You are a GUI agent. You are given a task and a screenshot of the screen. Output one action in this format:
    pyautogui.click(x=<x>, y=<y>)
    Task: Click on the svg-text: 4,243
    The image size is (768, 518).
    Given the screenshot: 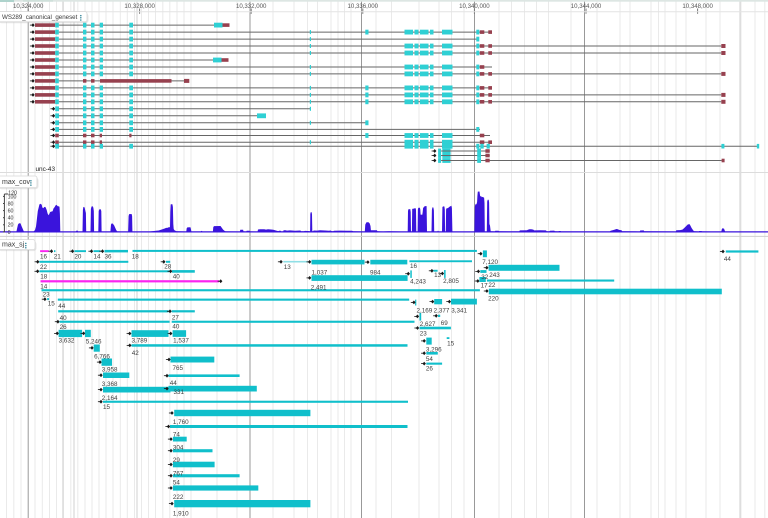 What is the action you would take?
    pyautogui.click(x=418, y=282)
    